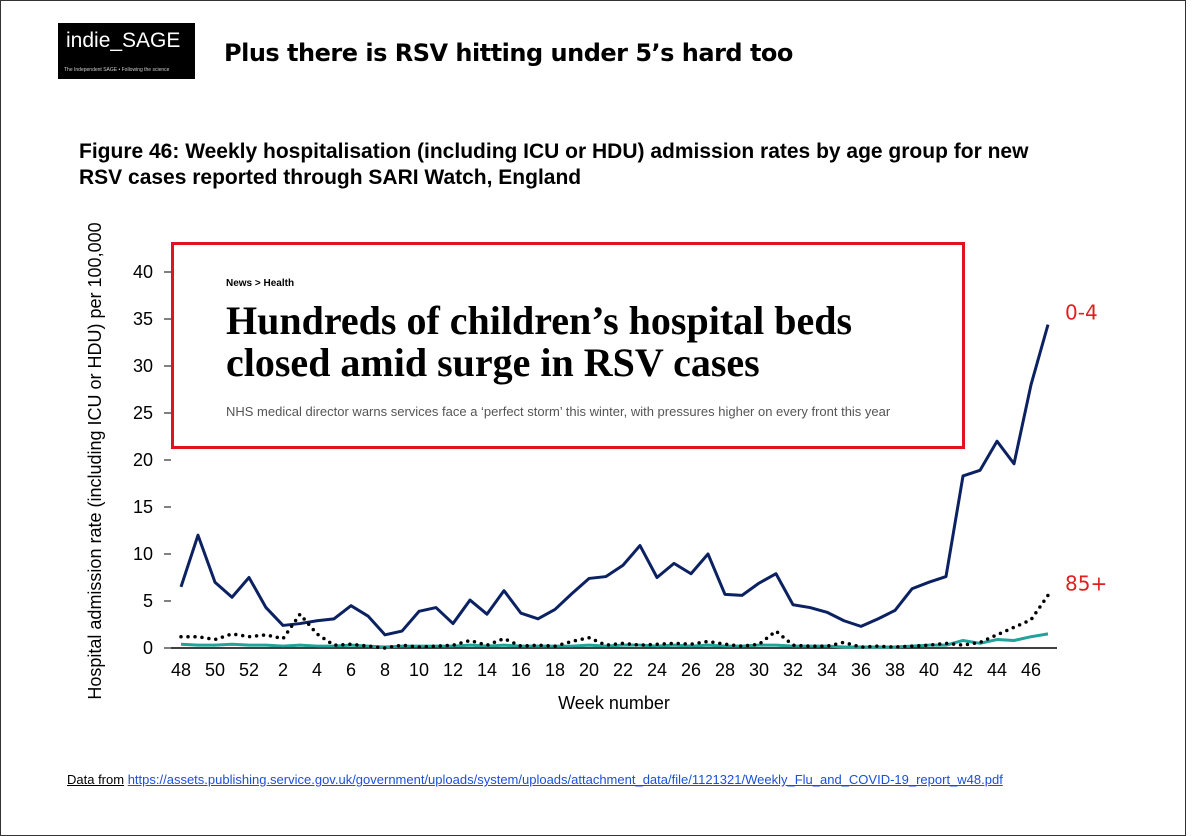 Image resolution: width=1200 pixels, height=836 pixels. What do you see at coordinates (997, 670) in the screenshot?
I see `x-tick-label: 44` at bounding box center [997, 670].